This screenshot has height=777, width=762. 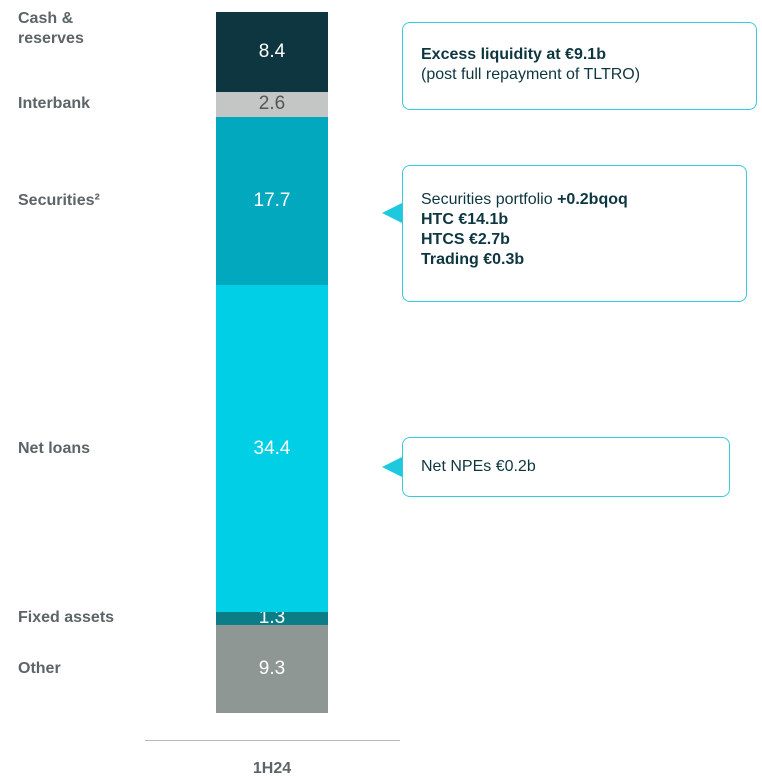 I want to click on callout-title: Excess liquidity at €9.1b, so click(x=513, y=54).